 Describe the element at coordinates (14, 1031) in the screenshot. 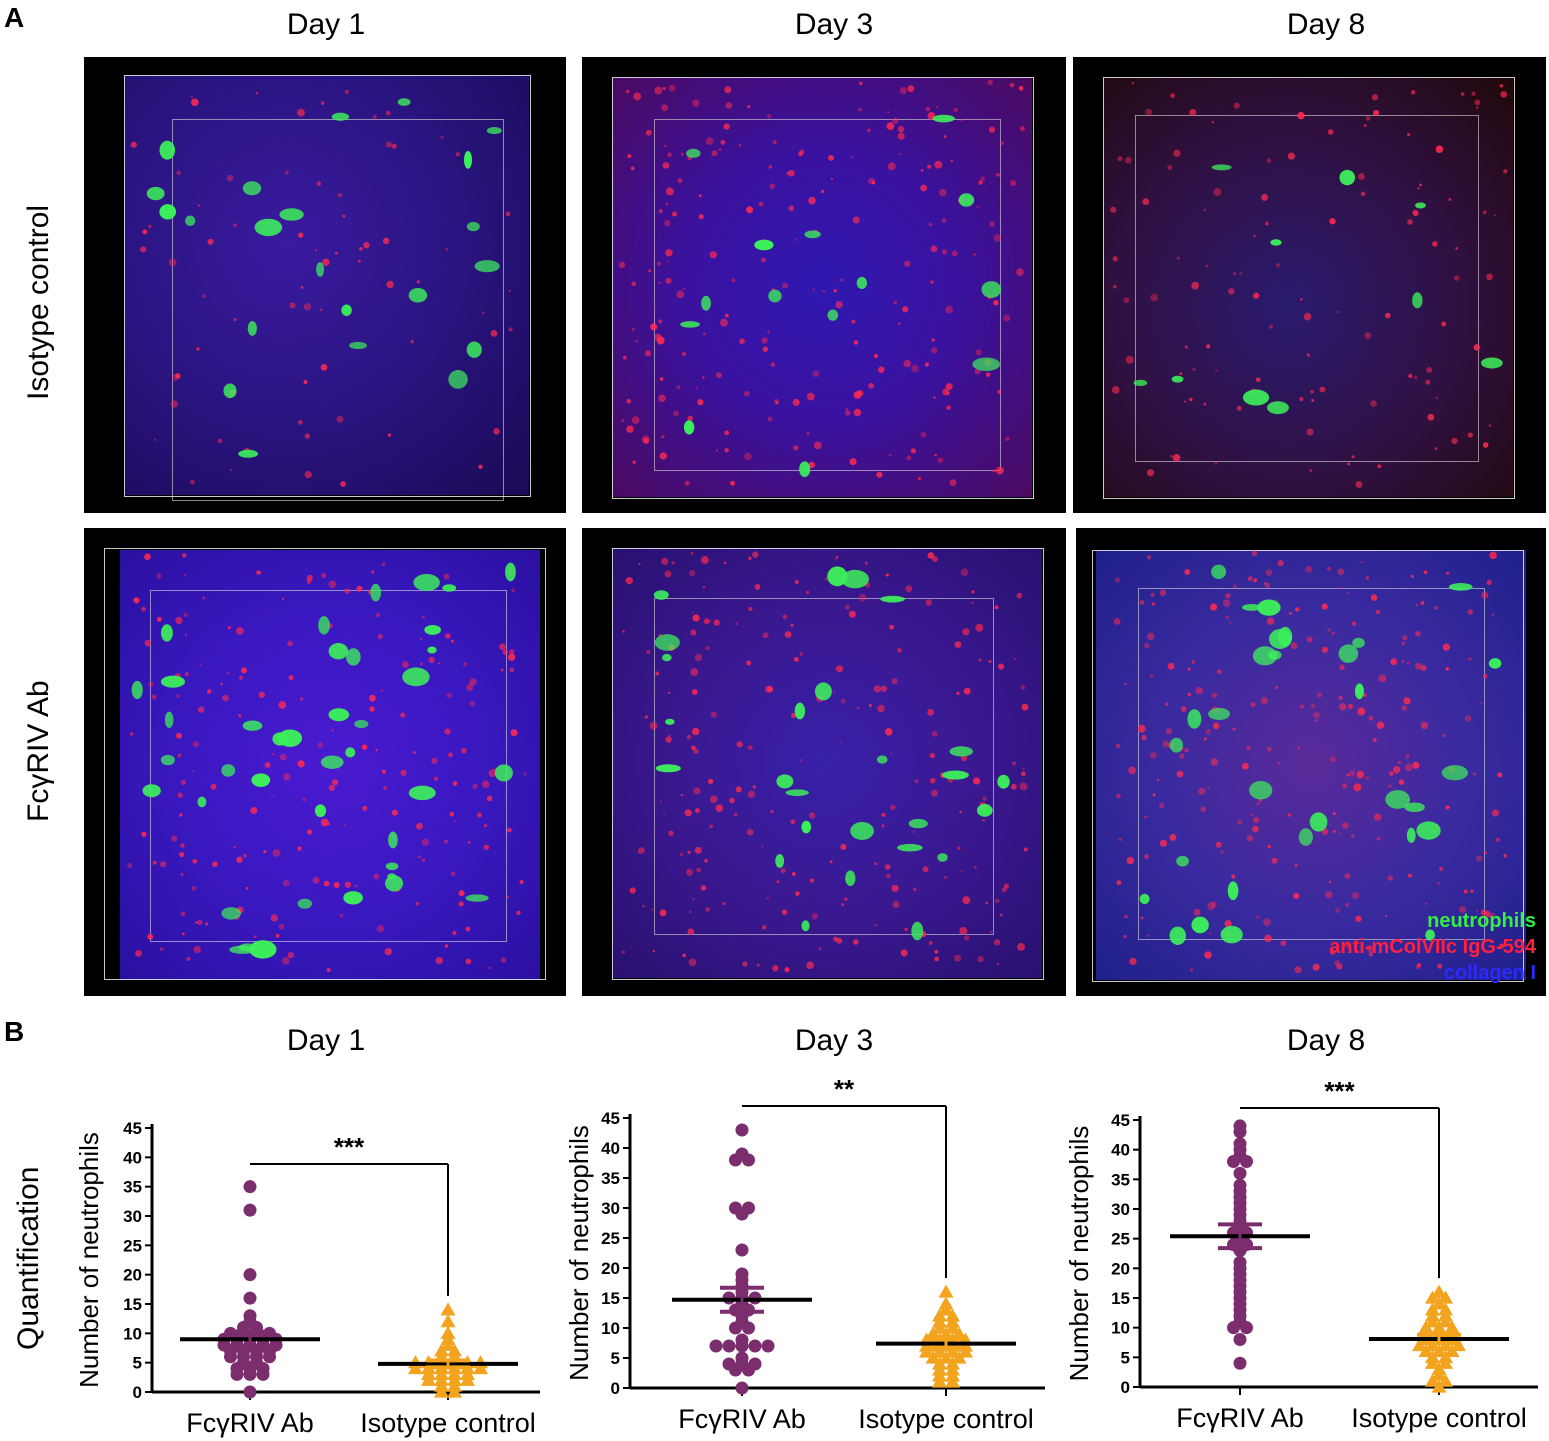

I see `panel-b-letter: B` at that location.